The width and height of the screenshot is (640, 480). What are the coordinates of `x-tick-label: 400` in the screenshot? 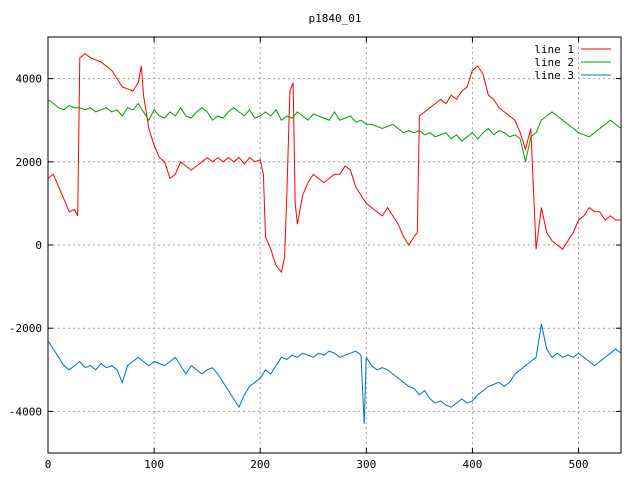 It's located at (473, 464).